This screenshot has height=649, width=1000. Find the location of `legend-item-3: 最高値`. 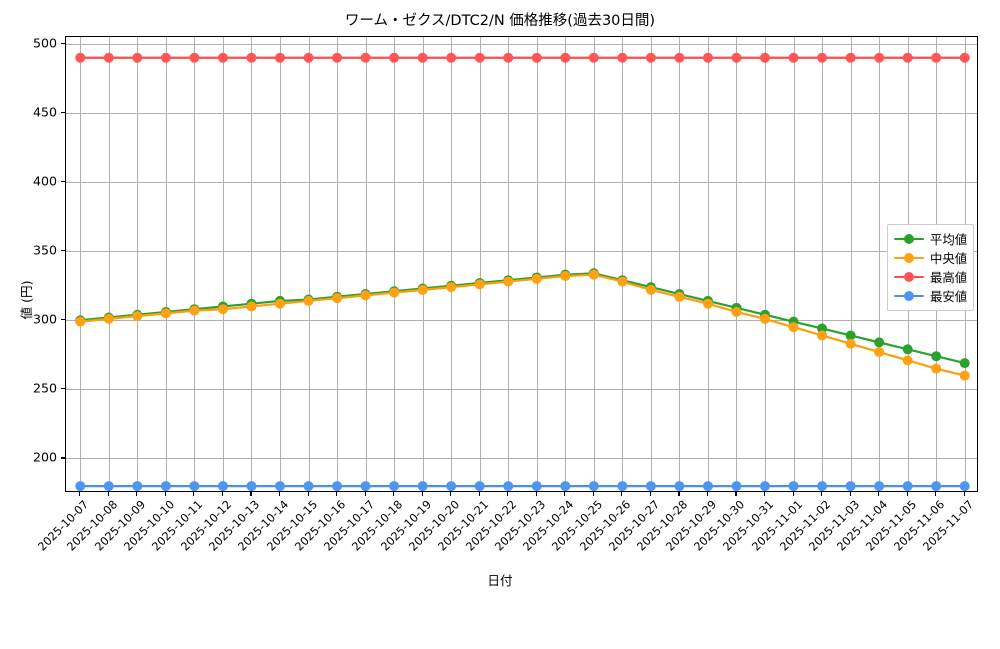

legend-item-3: 最高値 is located at coordinates (930, 276).